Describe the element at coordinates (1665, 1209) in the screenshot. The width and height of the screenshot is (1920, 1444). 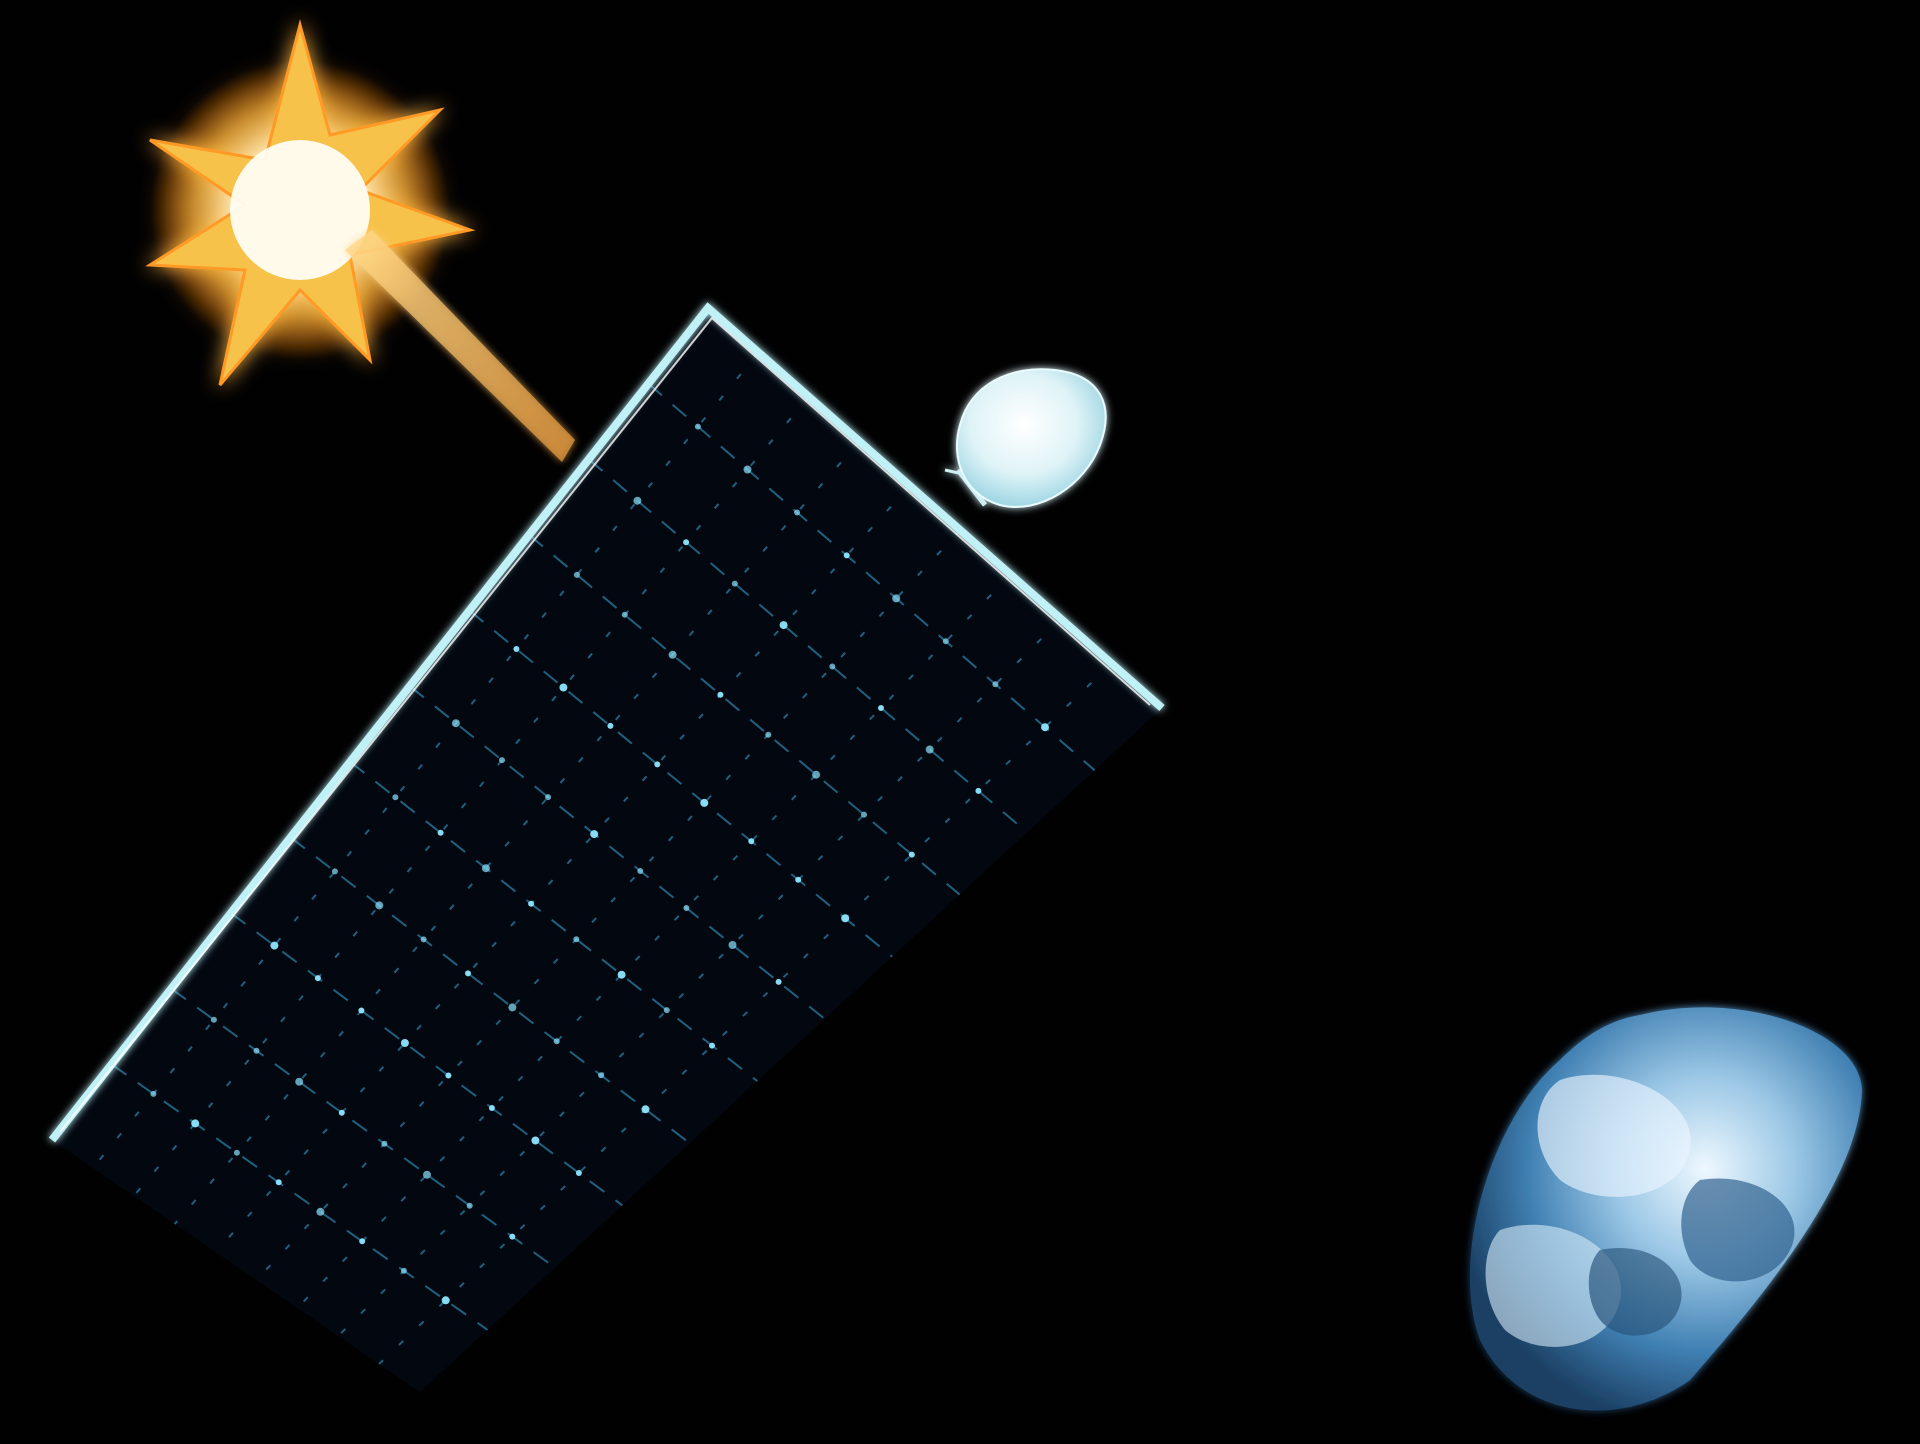
I see `earth` at that location.